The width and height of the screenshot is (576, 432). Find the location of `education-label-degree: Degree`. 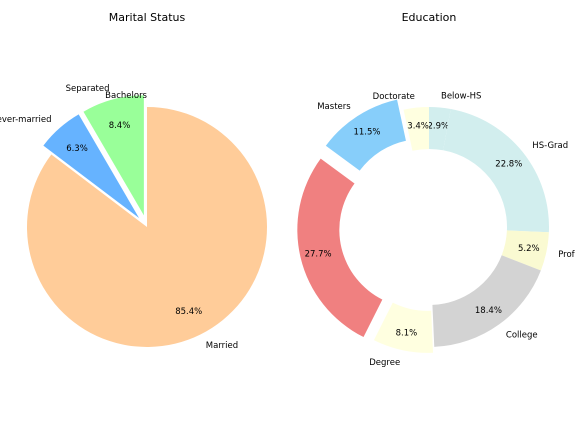

education-label-degree: Degree is located at coordinates (384, 363).